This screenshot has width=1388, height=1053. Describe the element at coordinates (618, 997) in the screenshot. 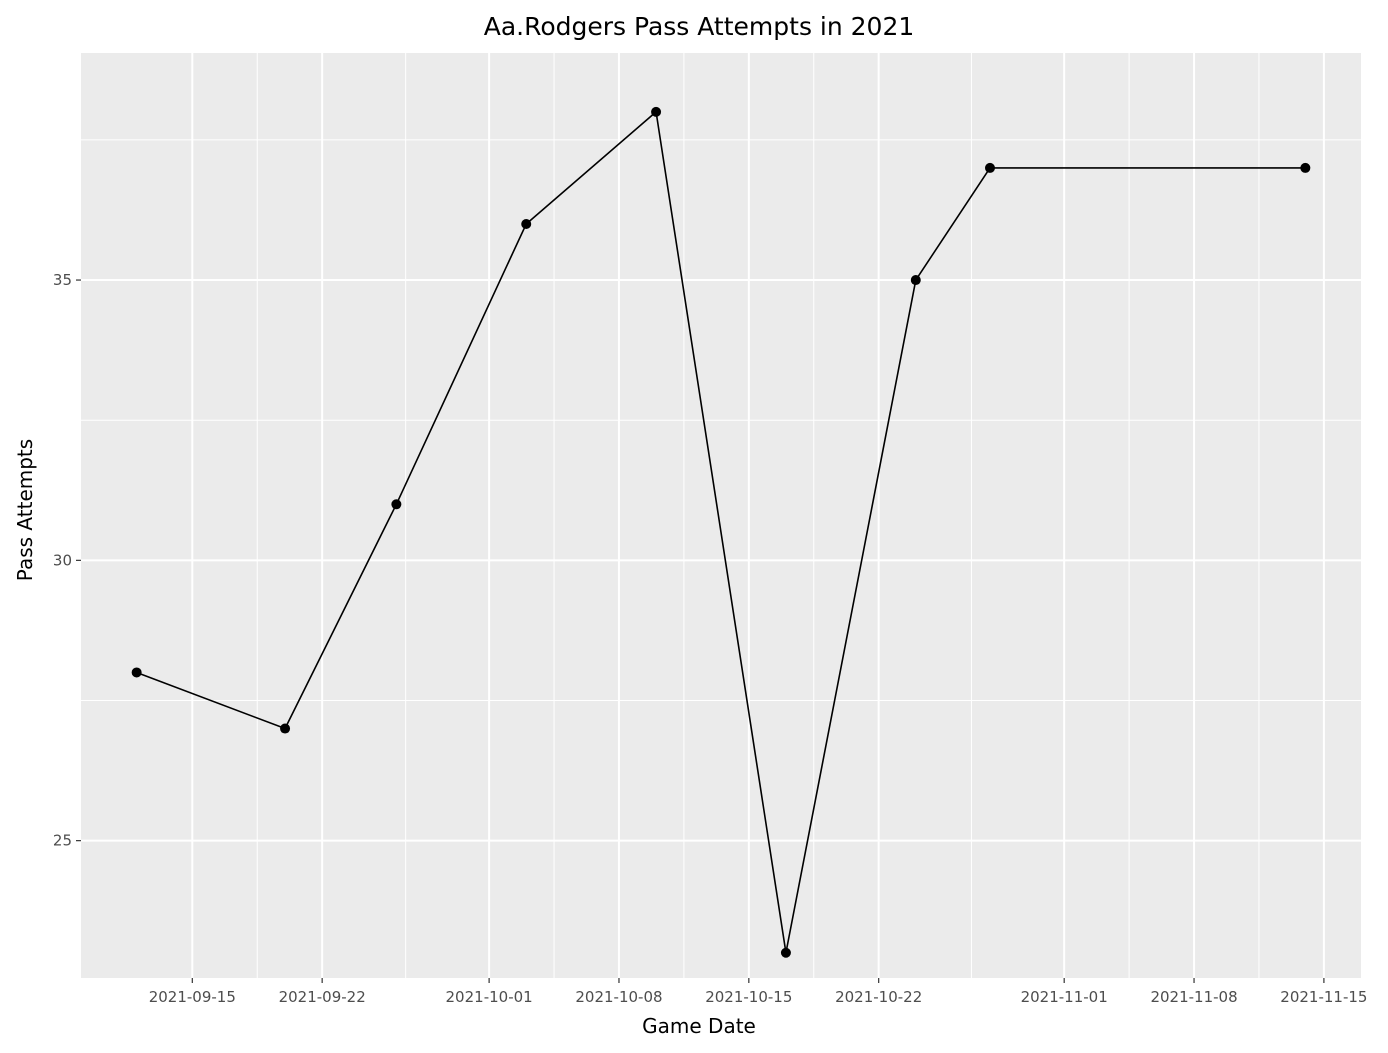

I see `x-tick-label: 2021-10-08` at that location.